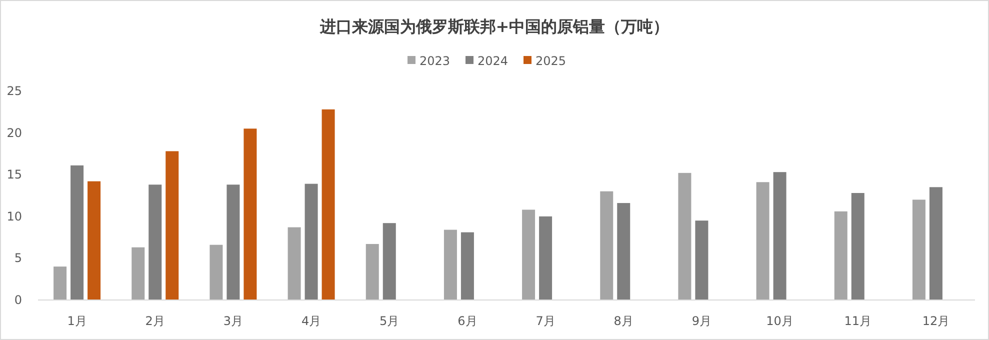  What do you see at coordinates (14, 133) in the screenshot?
I see `y-tick-label: 20` at bounding box center [14, 133].